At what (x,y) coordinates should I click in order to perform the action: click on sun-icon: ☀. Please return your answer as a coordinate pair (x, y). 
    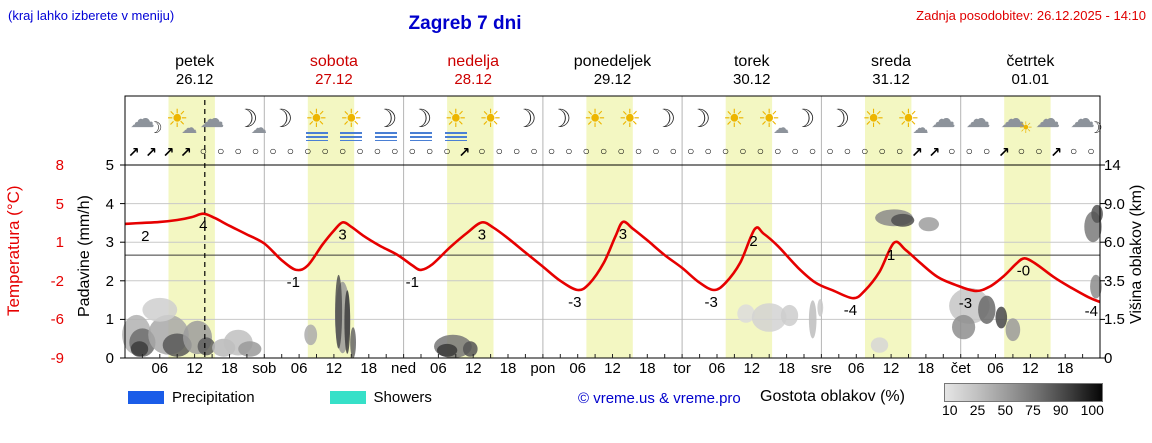
    Looking at the image, I should click on (630, 119).